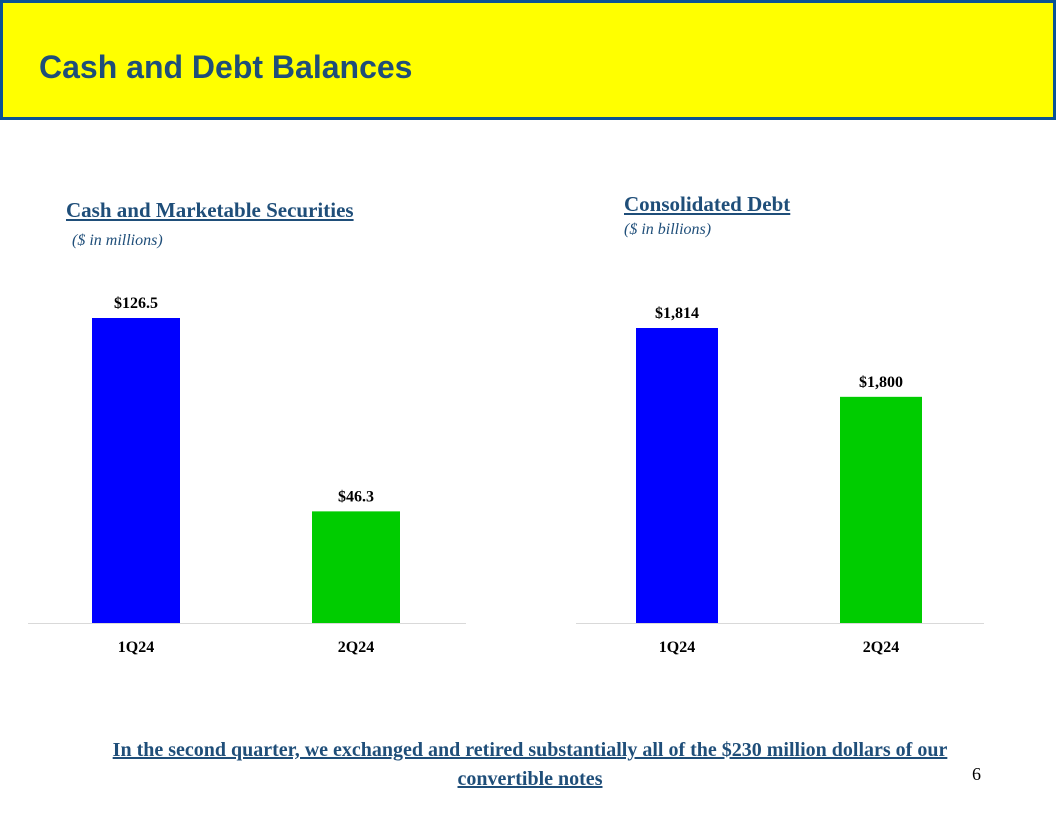 Image resolution: width=1056 pixels, height=816 pixels. I want to click on cash-bar-1q24, so click(136, 470).